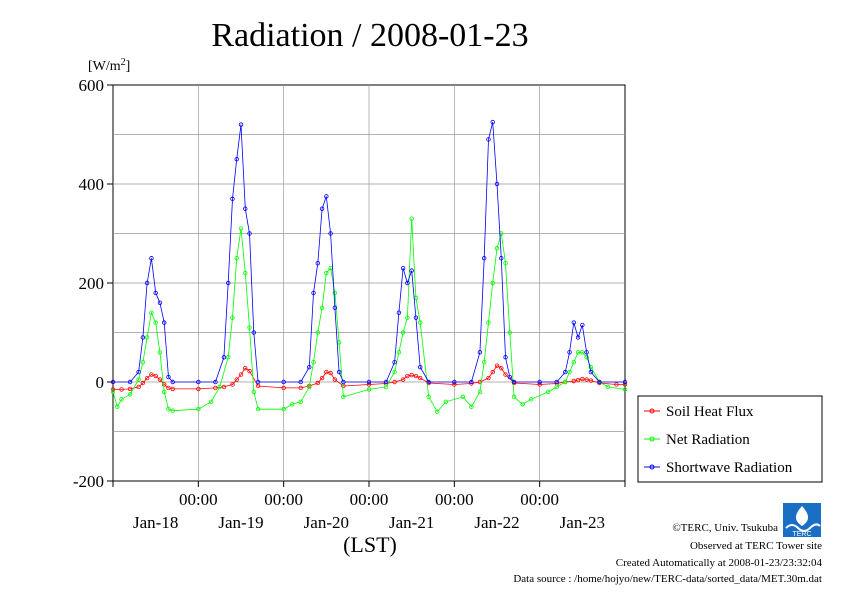  What do you see at coordinates (729, 468) in the screenshot?
I see `legend-label: Shortwave Radiation` at bounding box center [729, 468].